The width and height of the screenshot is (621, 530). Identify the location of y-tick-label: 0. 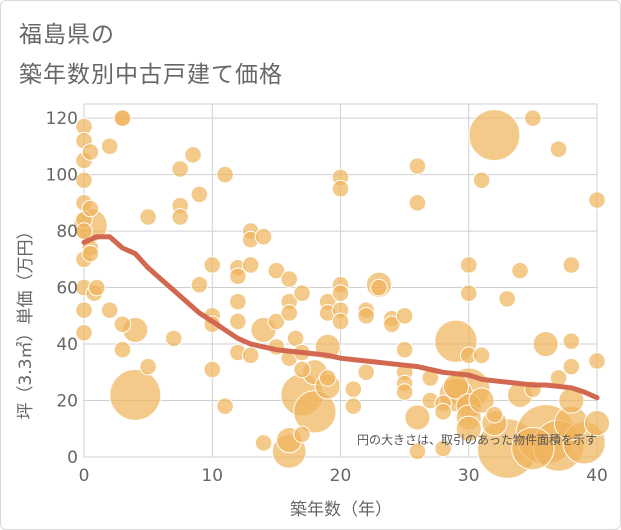
(72, 458).